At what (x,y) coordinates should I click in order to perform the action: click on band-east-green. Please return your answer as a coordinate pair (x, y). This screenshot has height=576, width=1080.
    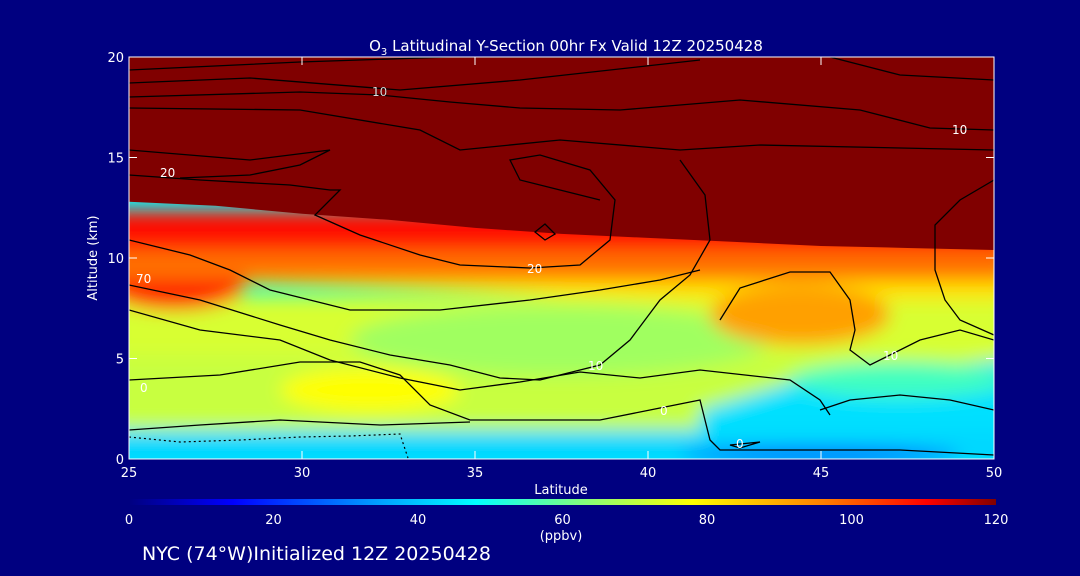
    Looking at the image, I should click on (892, 380).